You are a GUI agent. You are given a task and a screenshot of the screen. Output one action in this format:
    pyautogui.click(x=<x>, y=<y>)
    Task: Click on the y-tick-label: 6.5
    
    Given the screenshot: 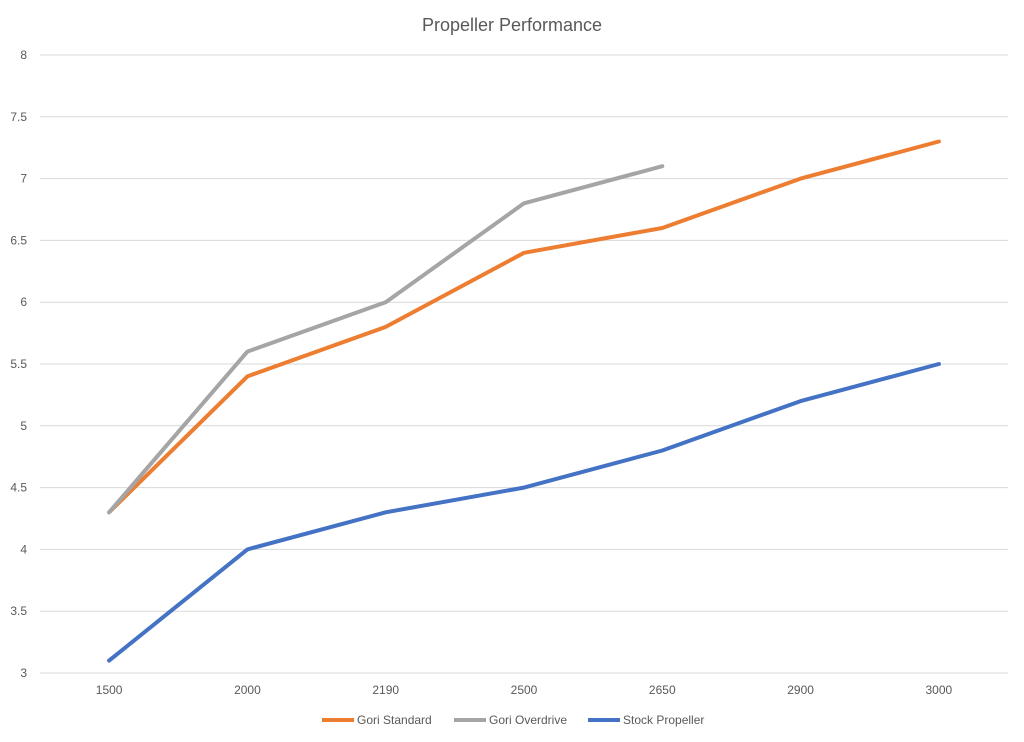 What is the action you would take?
    pyautogui.click(x=18, y=240)
    